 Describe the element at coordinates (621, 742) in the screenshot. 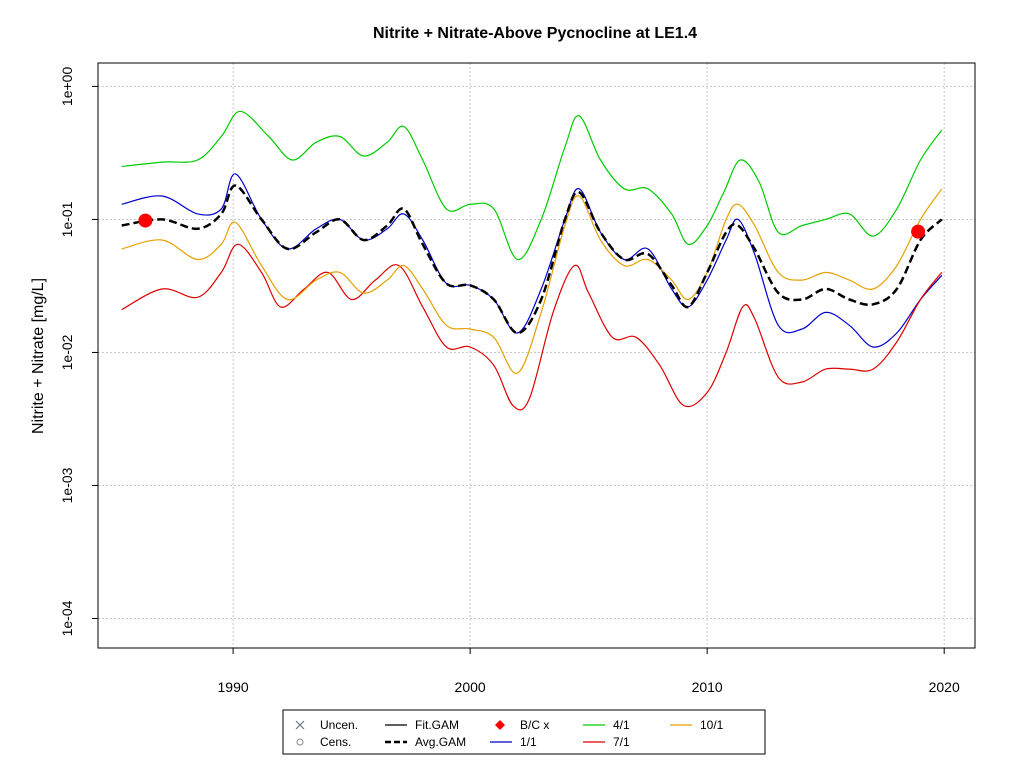

I see `legend-label: 7/1` at that location.